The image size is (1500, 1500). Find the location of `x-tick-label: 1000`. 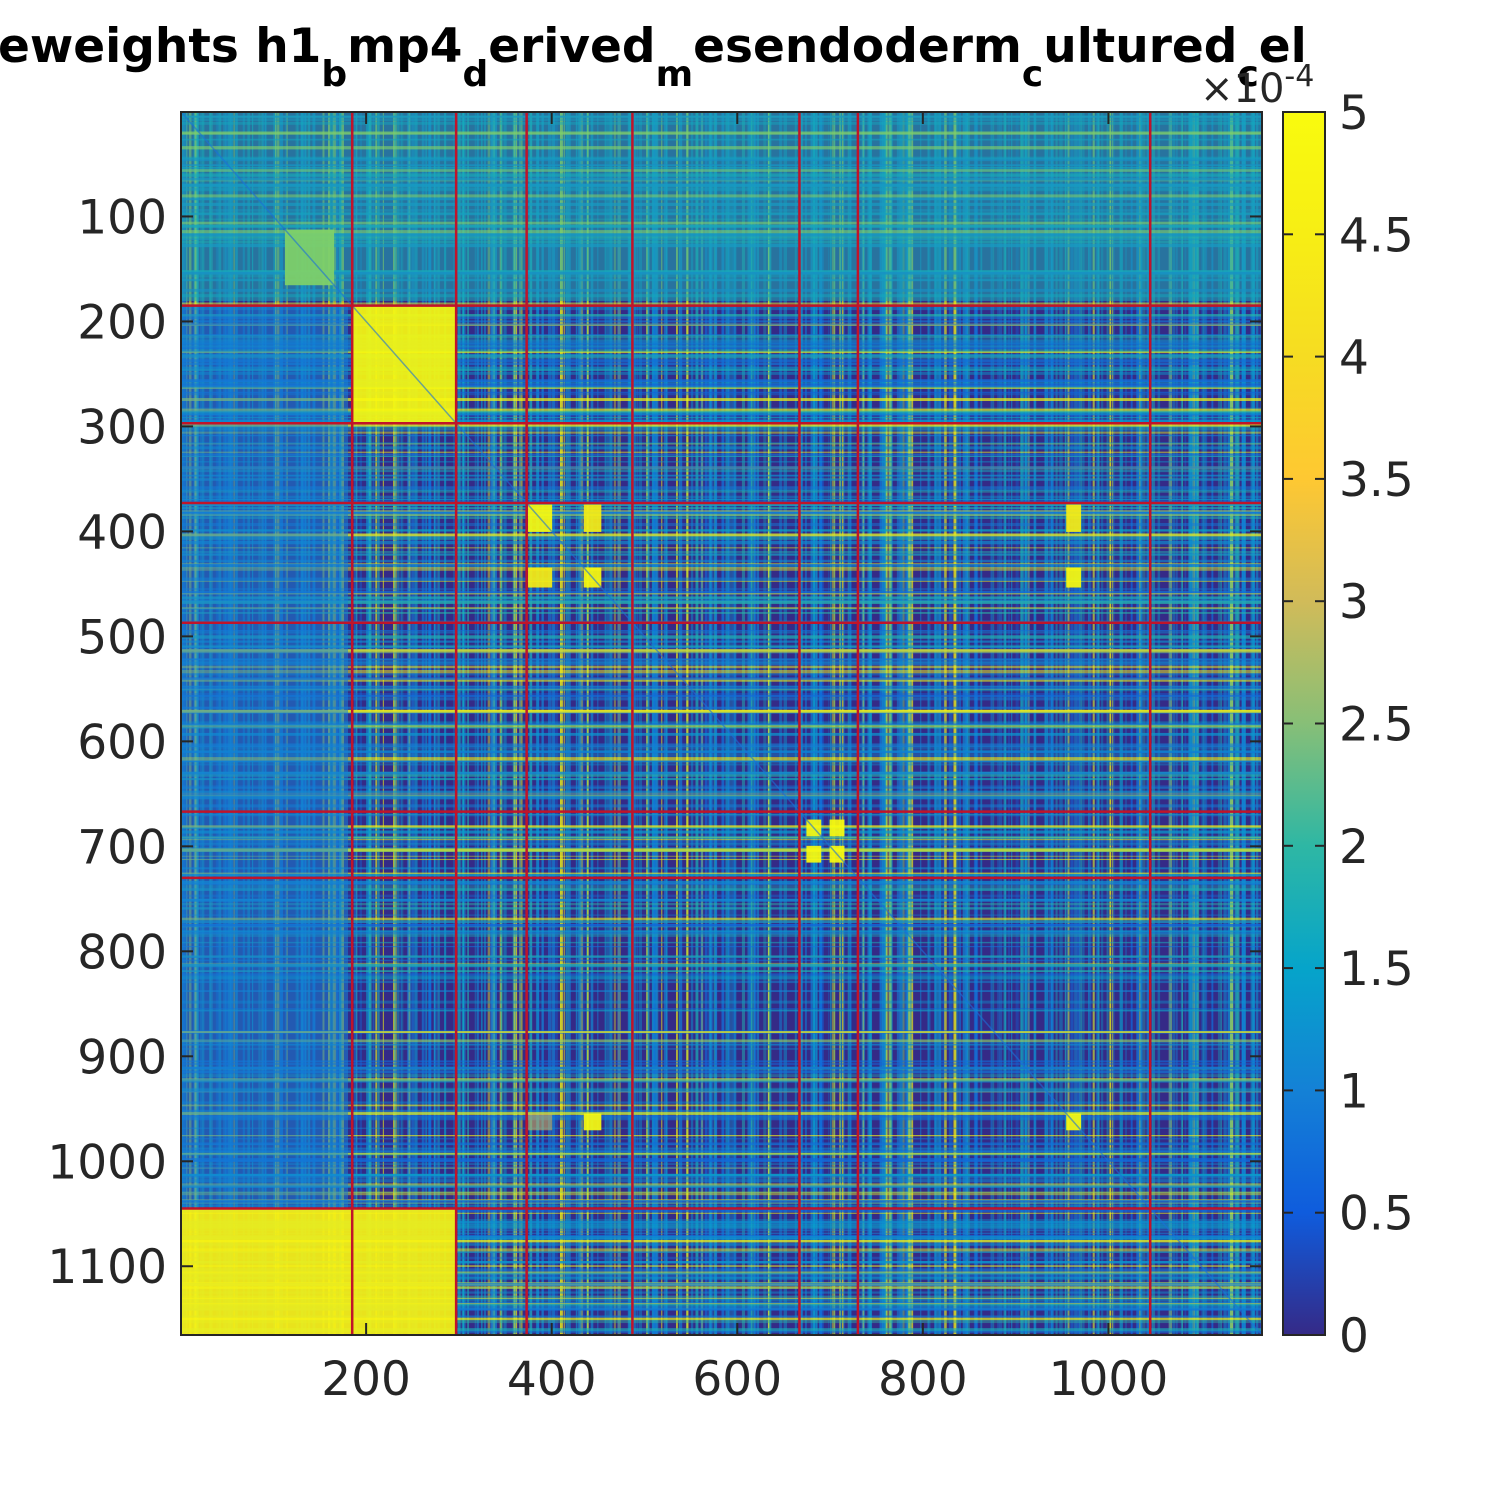

x-tick-label: 1000 is located at coordinates (1109, 1379).